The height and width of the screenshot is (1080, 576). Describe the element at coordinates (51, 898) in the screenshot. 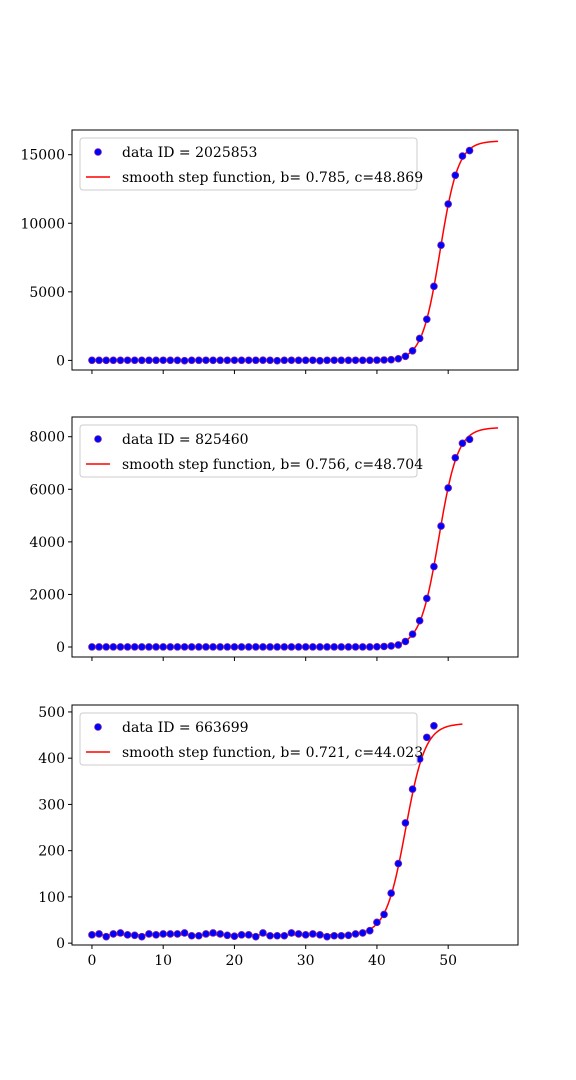

I see `y-tick-label: 100` at that location.